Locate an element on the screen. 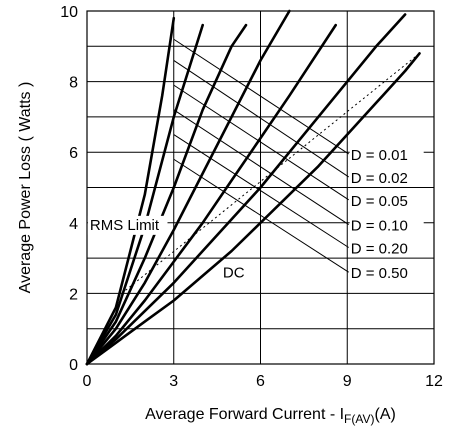 The width and height of the screenshot is (452, 434). label-d-0-20: D = 0.20 is located at coordinates (379, 249).